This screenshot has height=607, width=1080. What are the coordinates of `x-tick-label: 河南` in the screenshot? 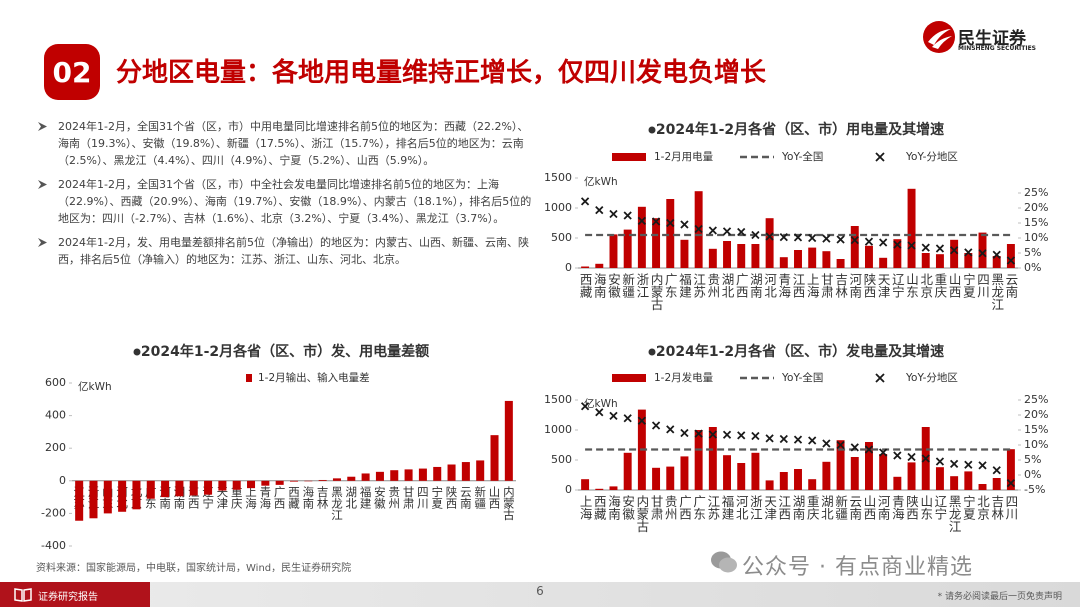 It's located at (883, 507).